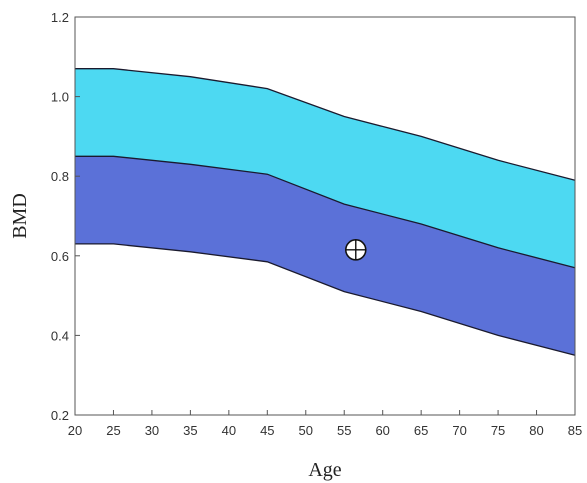 This screenshot has width=587, height=483. I want to click on x-tick-label: 40, so click(229, 430).